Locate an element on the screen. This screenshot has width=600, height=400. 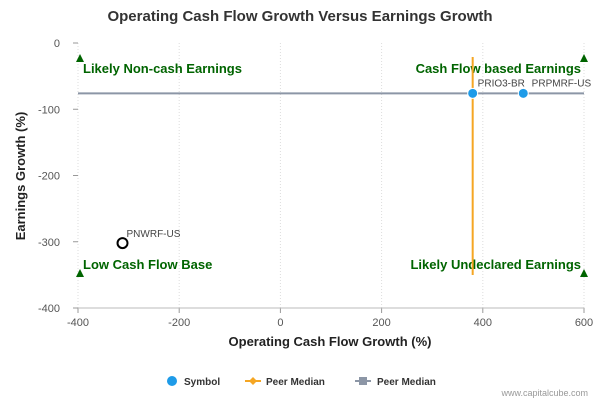
y-tick-label: -200 is located at coordinates (49, 177).